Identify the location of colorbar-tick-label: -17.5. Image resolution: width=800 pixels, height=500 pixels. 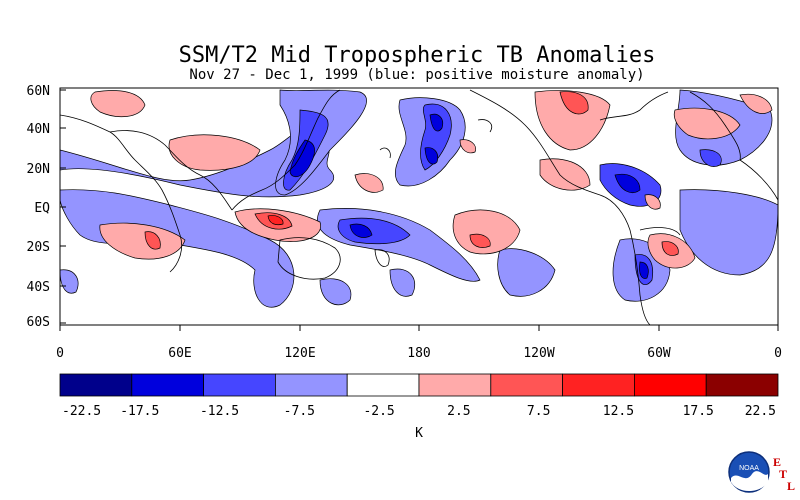
(139, 411).